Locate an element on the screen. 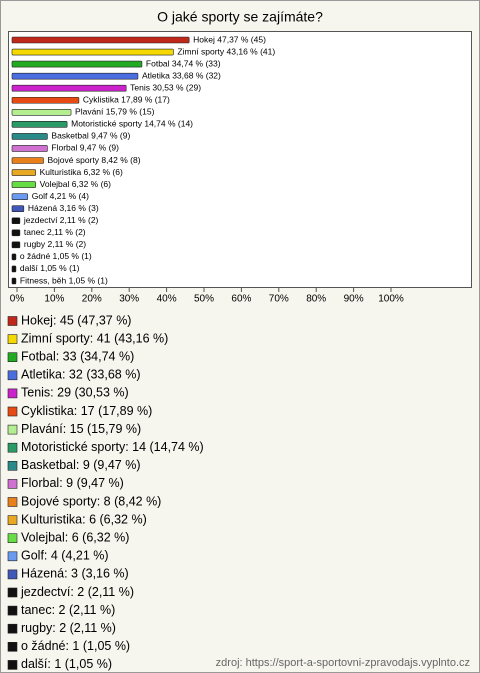 This screenshot has width=480, height=673. x-tick-label: 50% is located at coordinates (204, 299).